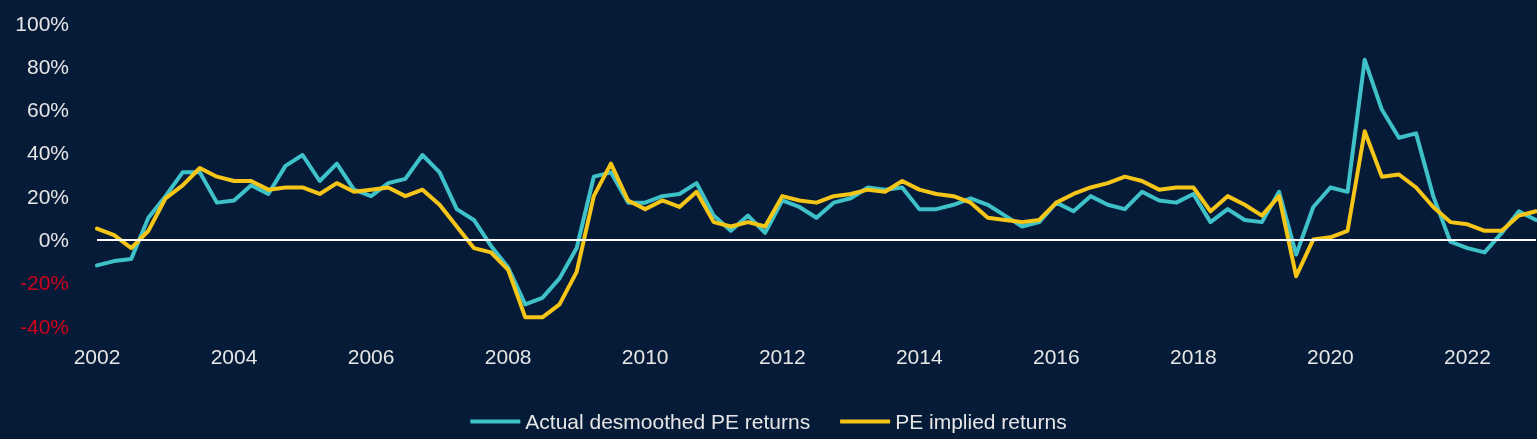 This screenshot has width=1537, height=439. I want to click on y-tick-label: 100%, so click(42, 23).